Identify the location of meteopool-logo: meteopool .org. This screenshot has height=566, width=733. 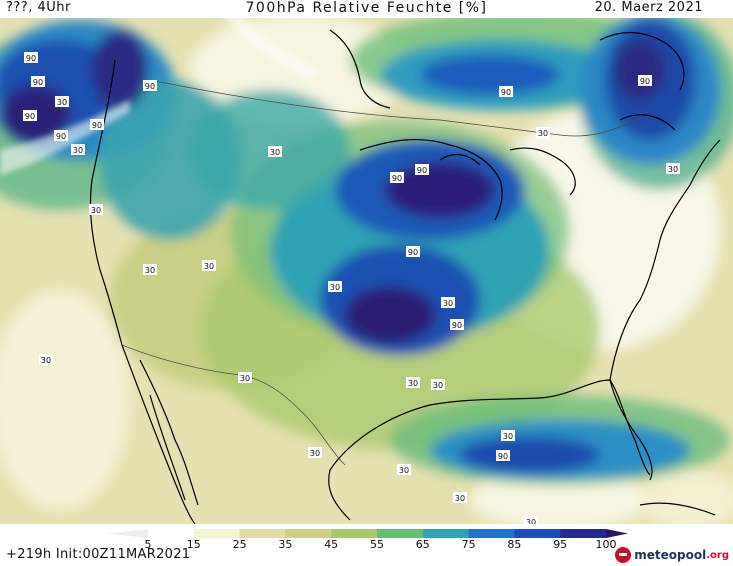
(672, 555).